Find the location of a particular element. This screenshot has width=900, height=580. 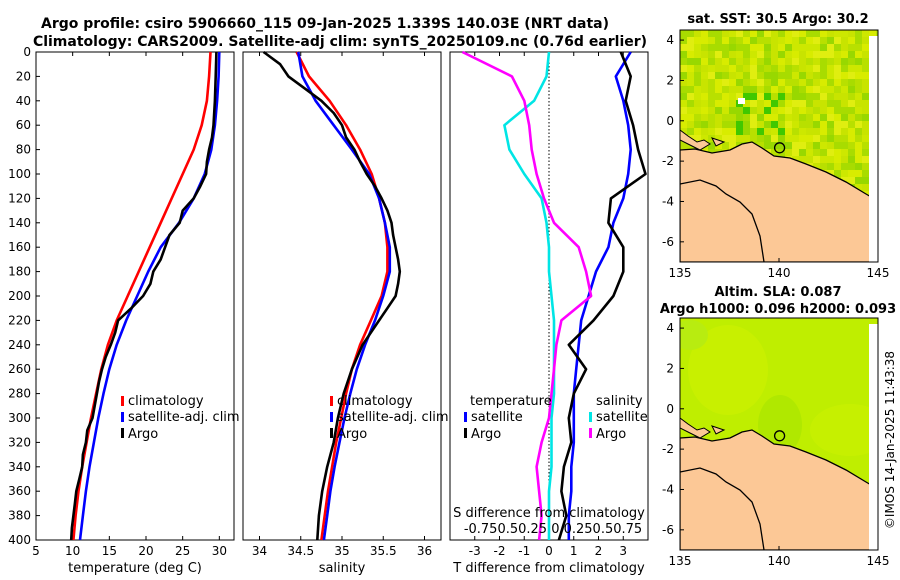

x-tick-label: 0 is located at coordinates (549, 551).